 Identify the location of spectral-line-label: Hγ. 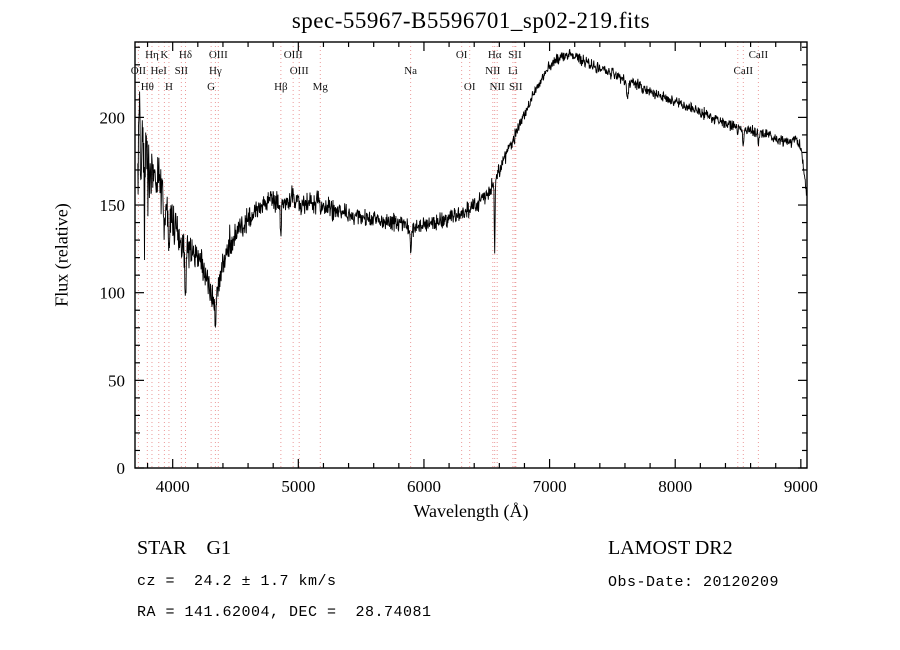
(215, 71).